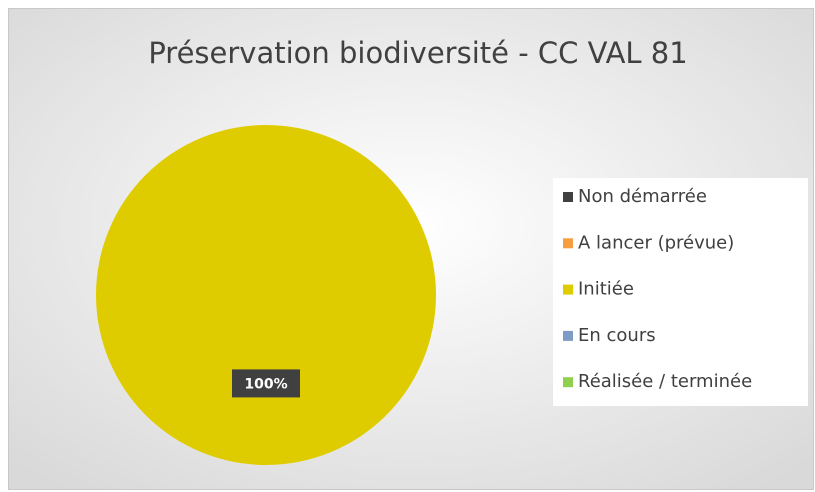 The height and width of the screenshot is (492, 815). I want to click on legend-label: Initiée, so click(606, 289).